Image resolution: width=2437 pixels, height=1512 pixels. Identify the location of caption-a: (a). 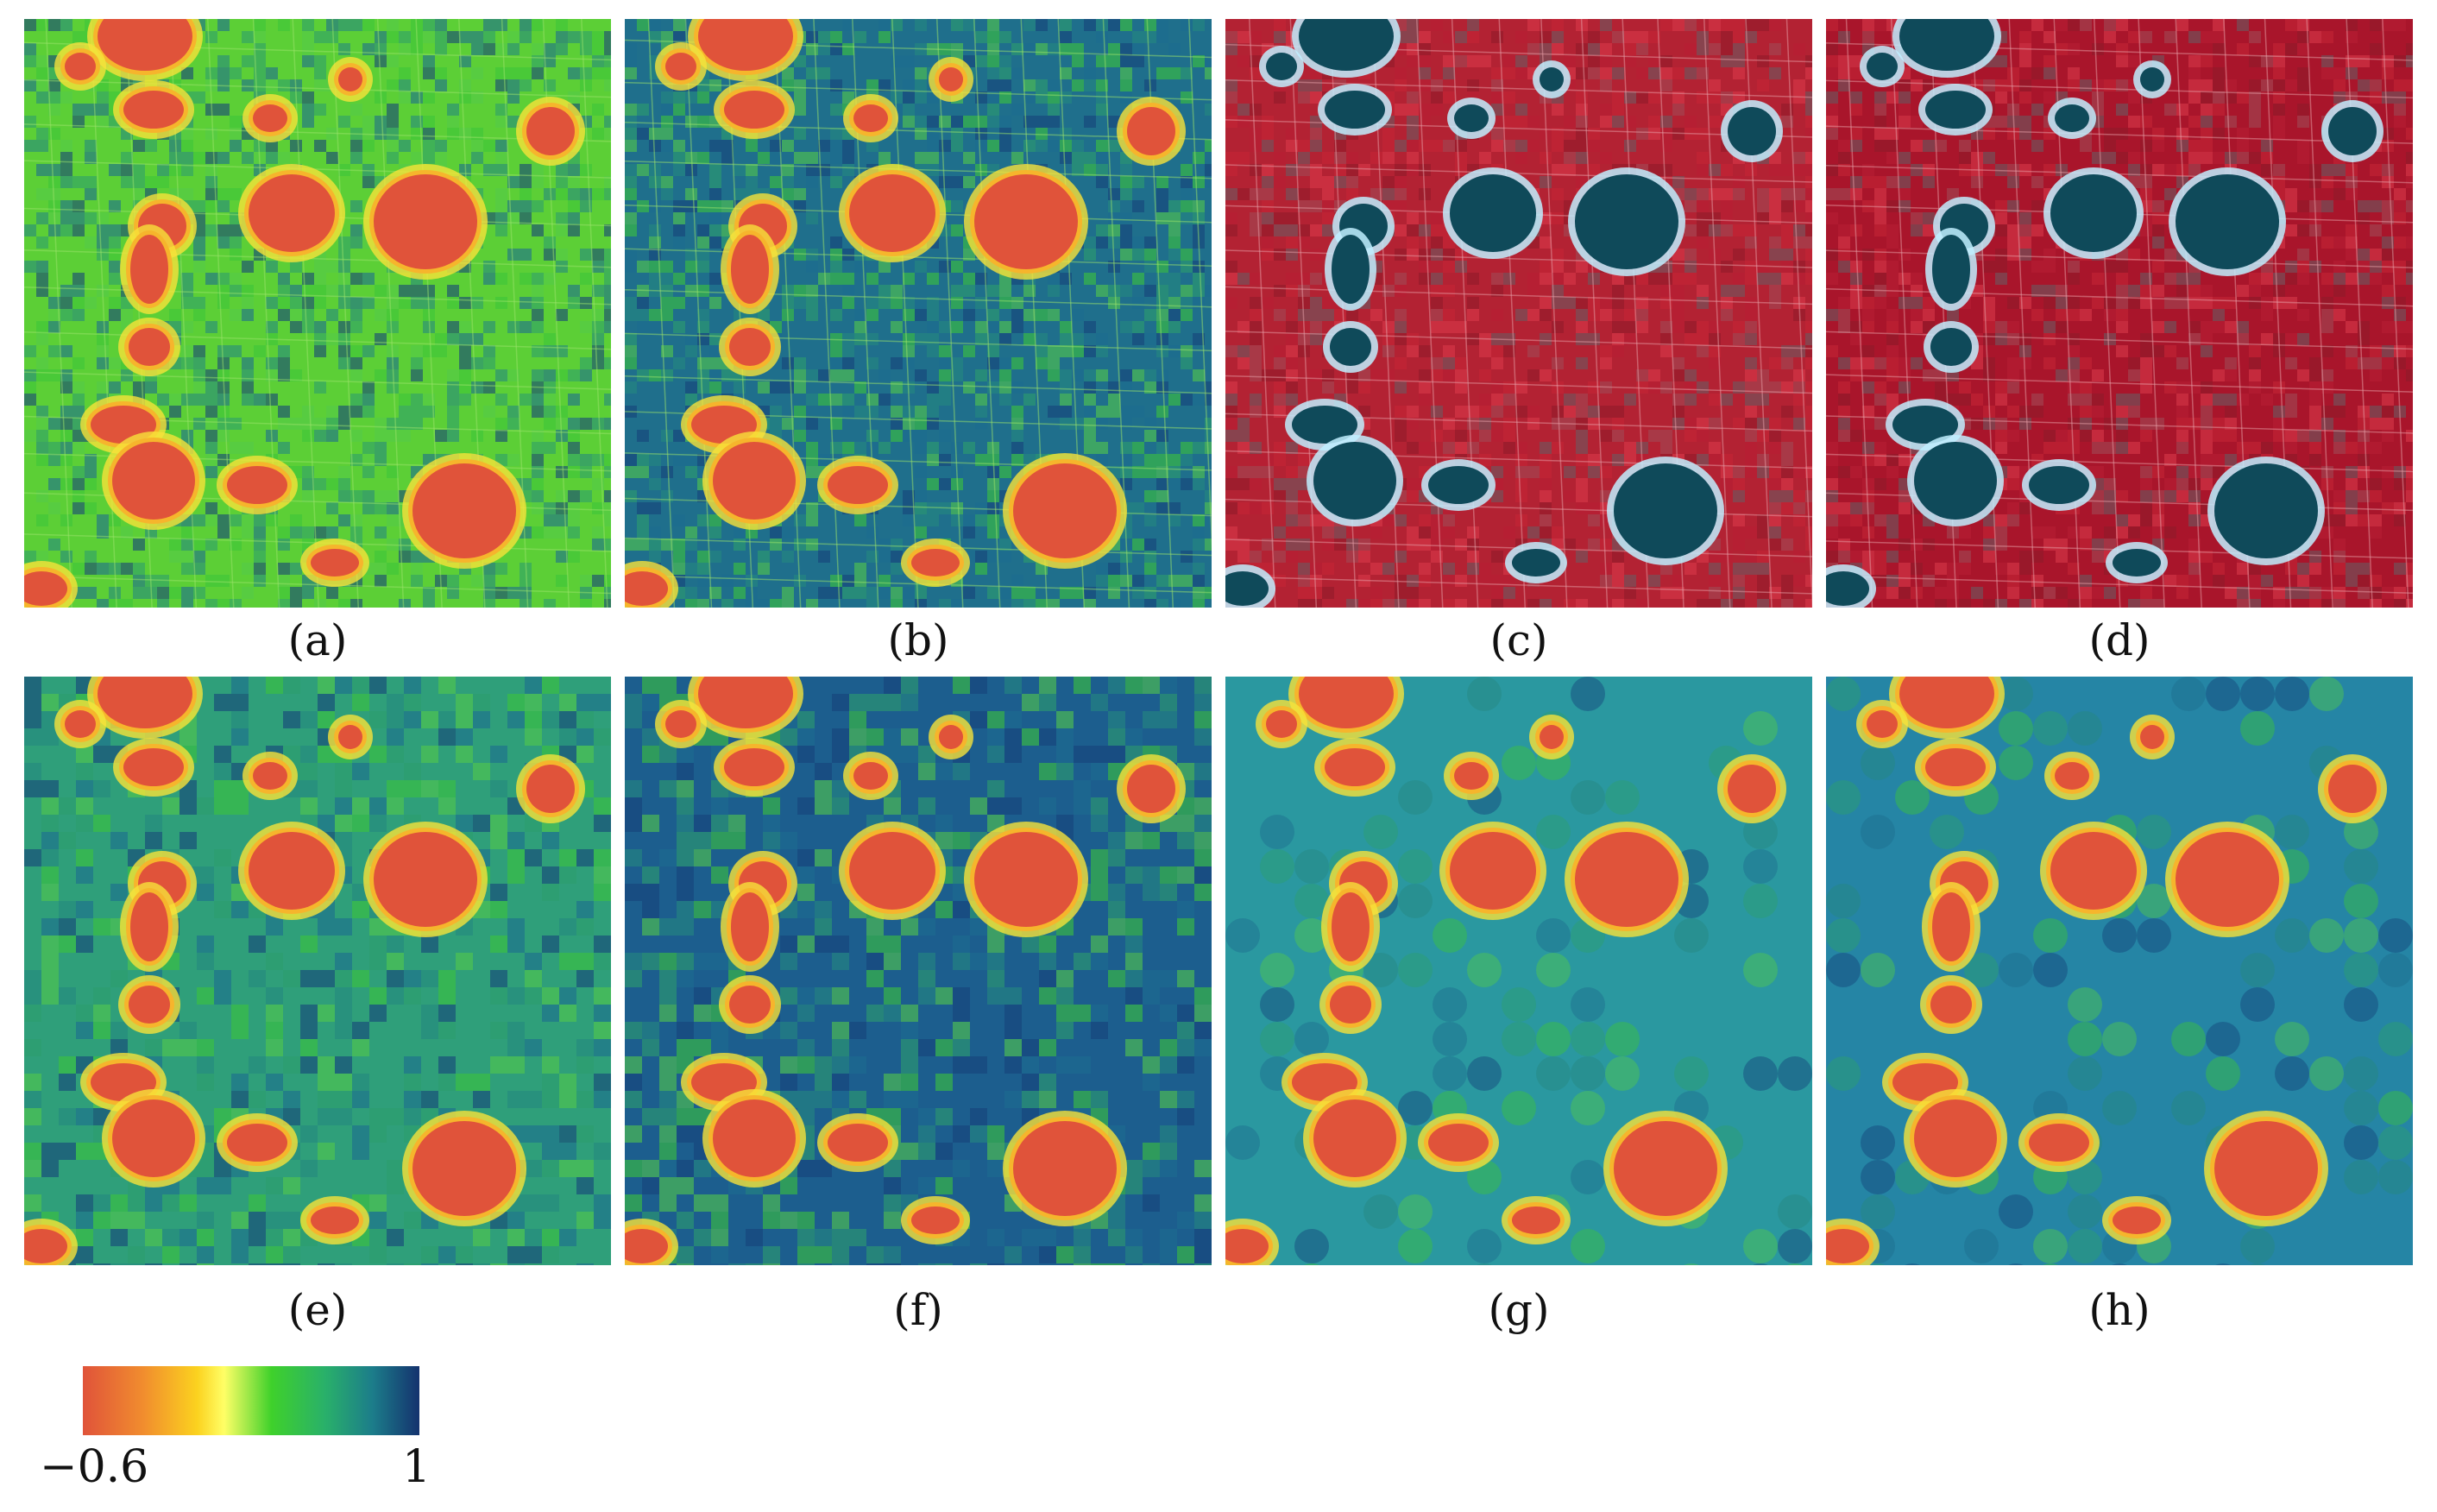
(317, 640).